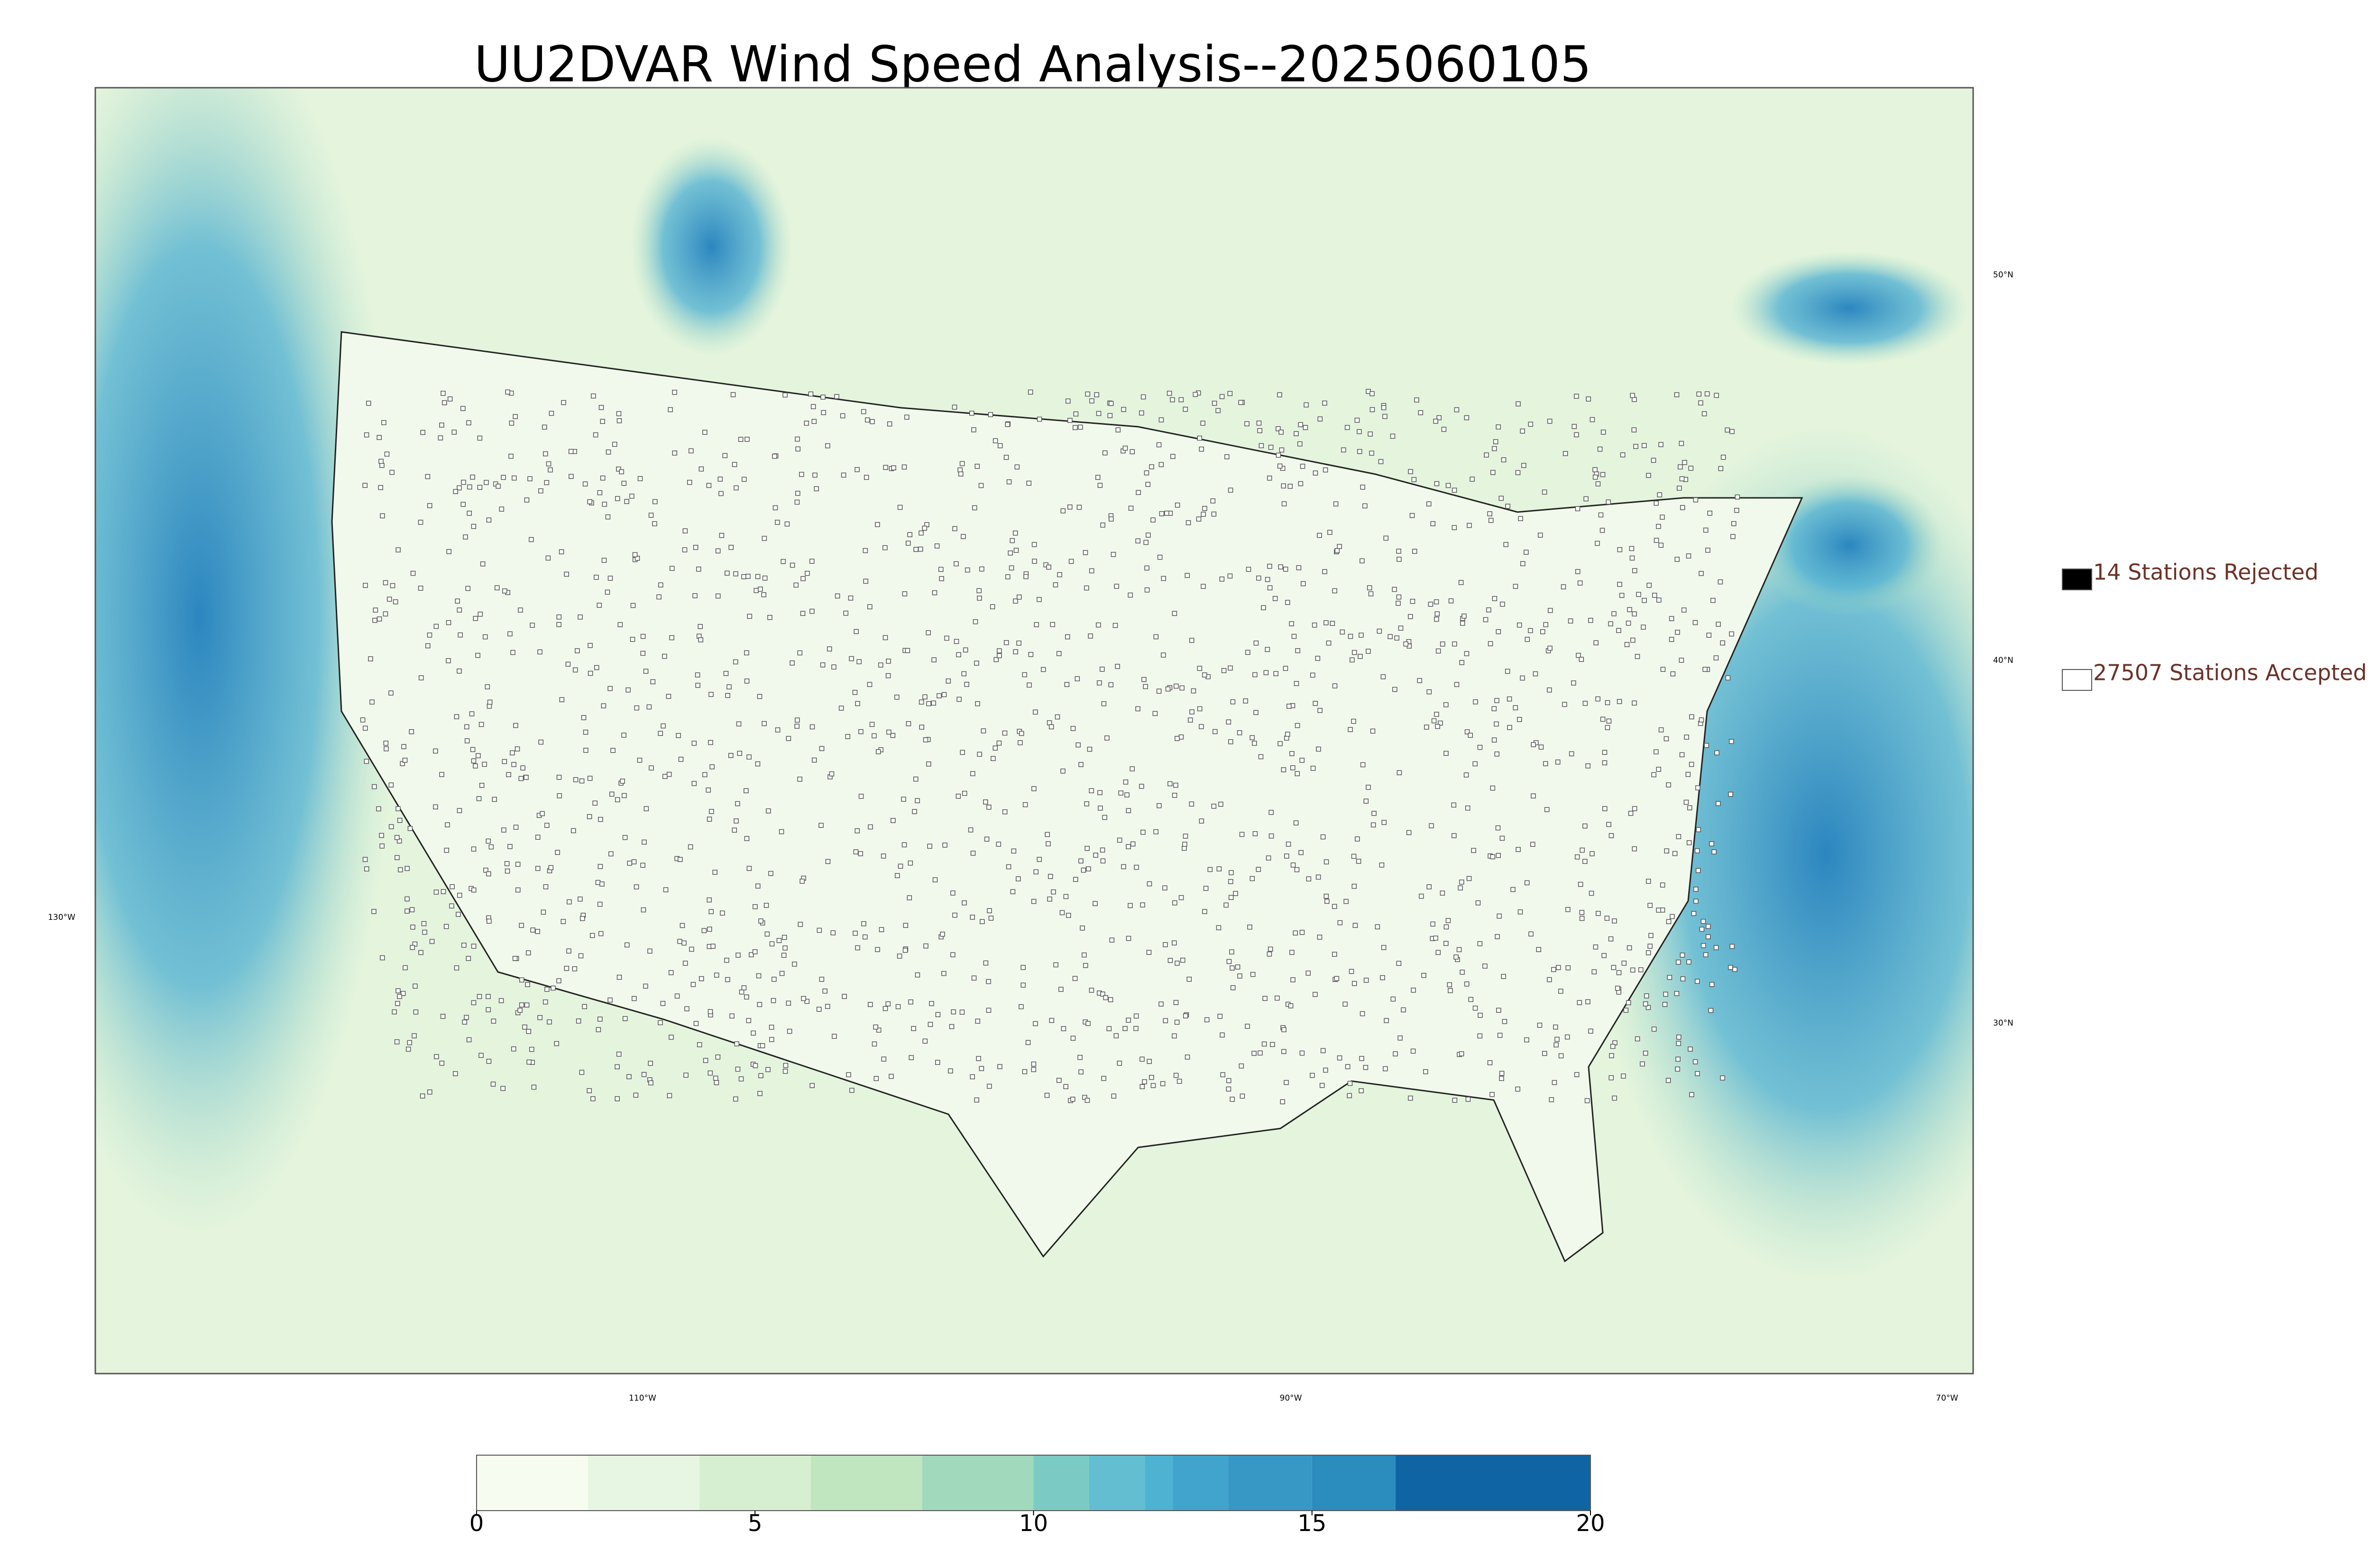 Image resolution: width=2371 pixels, height=1568 pixels. What do you see at coordinates (2003, 660) in the screenshot?
I see `latitude-label: 40°N` at bounding box center [2003, 660].